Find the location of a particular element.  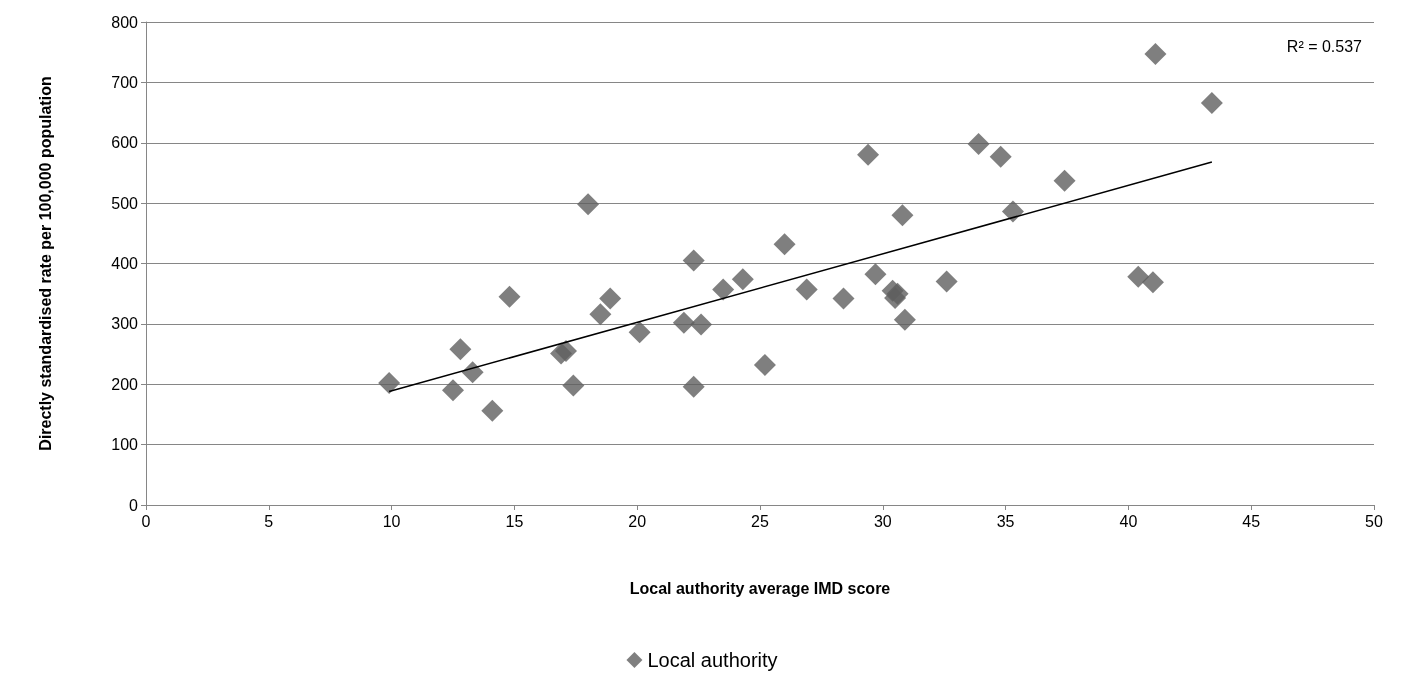

y-tick-label: 500 is located at coordinates (125, 203).